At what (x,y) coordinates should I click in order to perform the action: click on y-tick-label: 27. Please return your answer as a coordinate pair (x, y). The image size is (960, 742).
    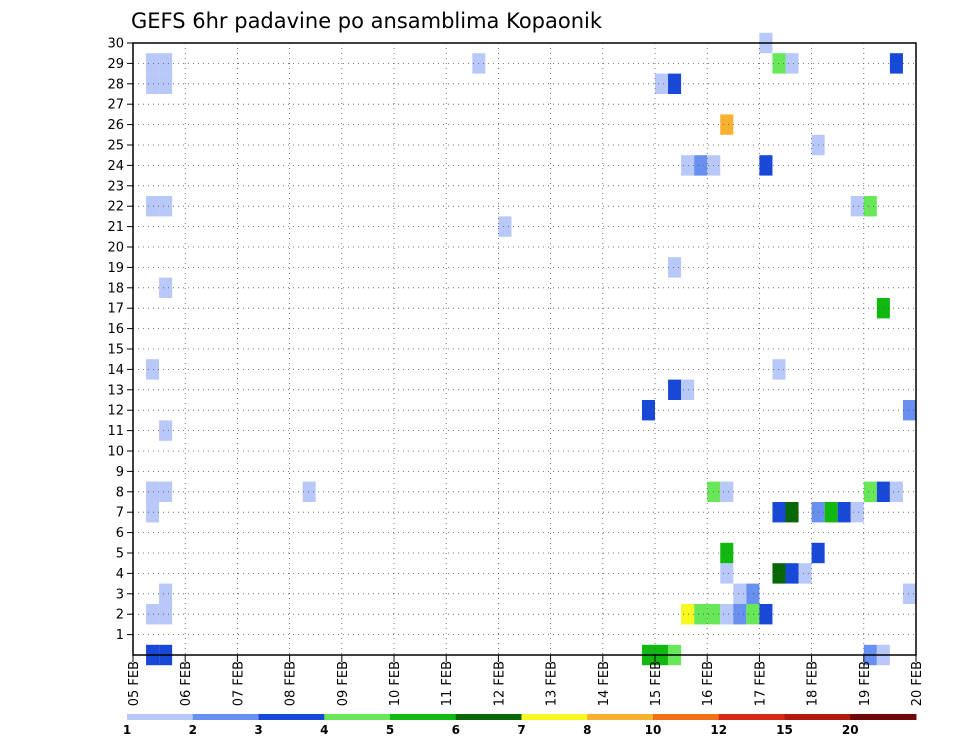
    Looking at the image, I should click on (115, 105).